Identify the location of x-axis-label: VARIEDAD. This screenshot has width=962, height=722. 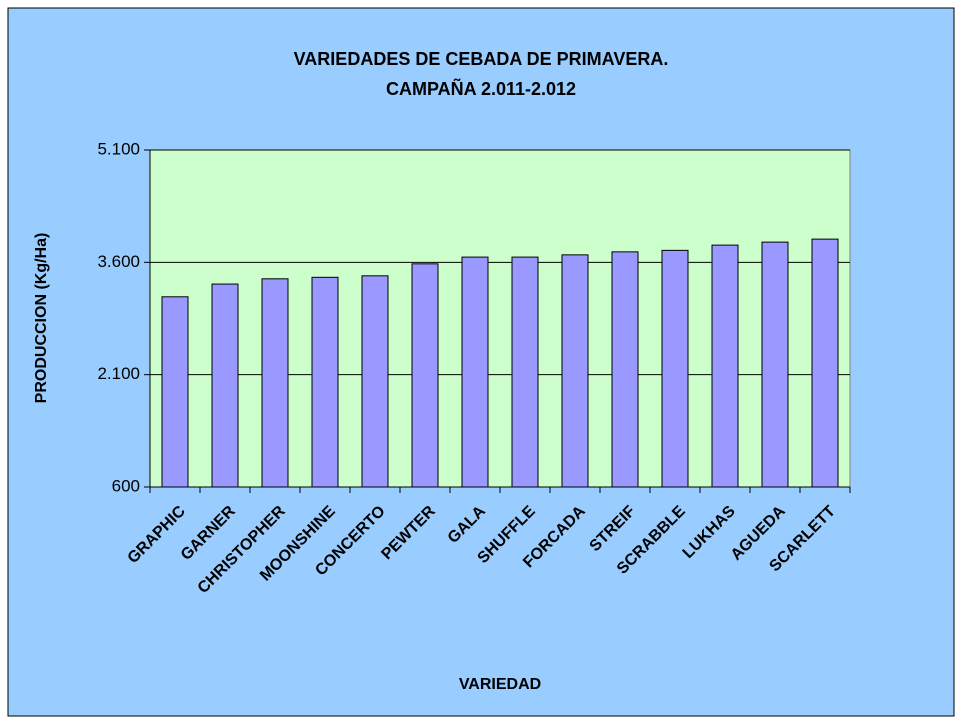
(500, 684).